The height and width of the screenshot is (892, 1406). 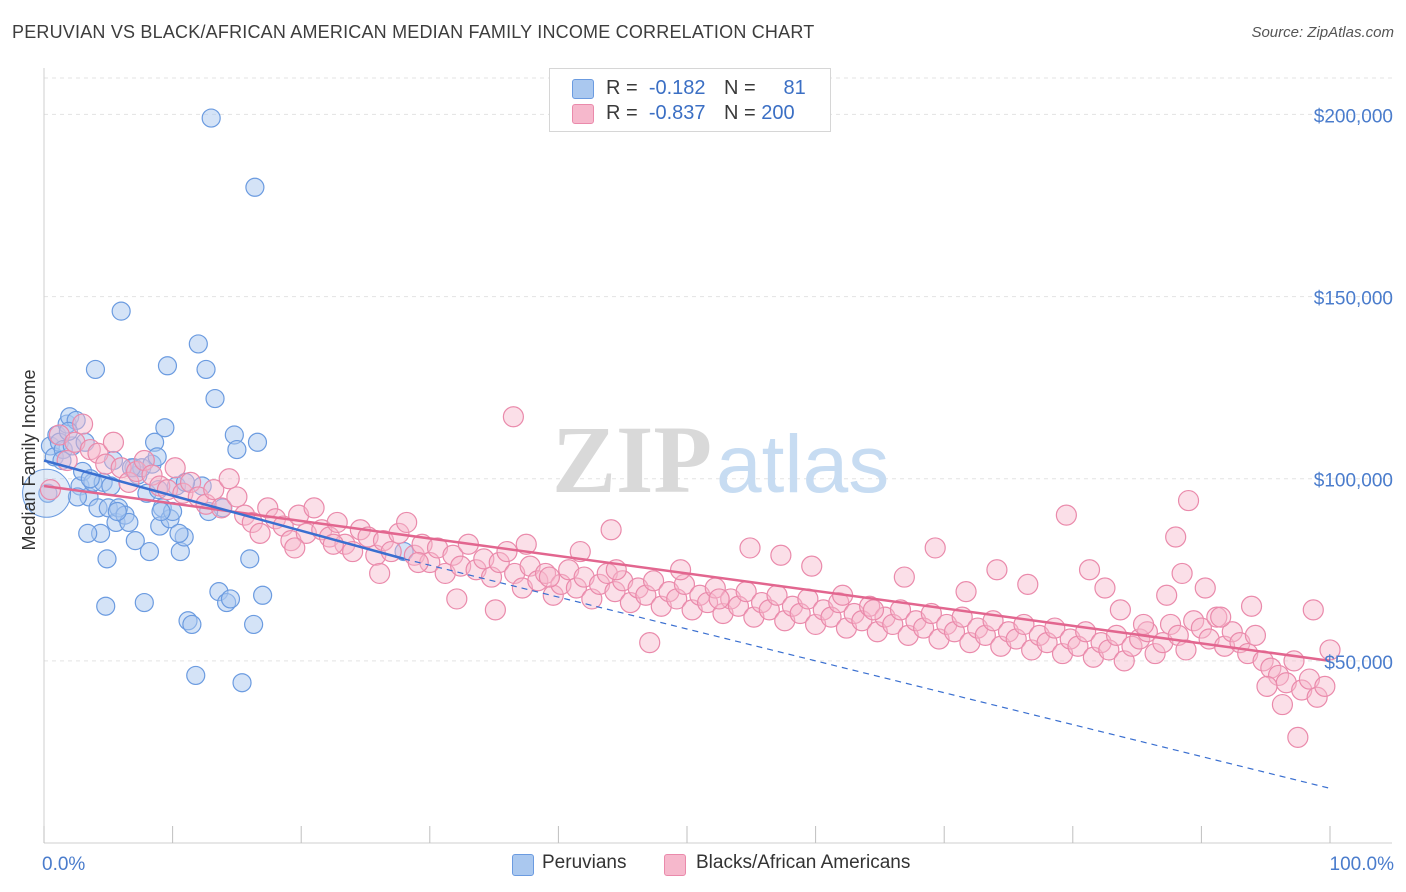 I want to click on bottom-legend-swatch-blacks, so click(x=675, y=865).